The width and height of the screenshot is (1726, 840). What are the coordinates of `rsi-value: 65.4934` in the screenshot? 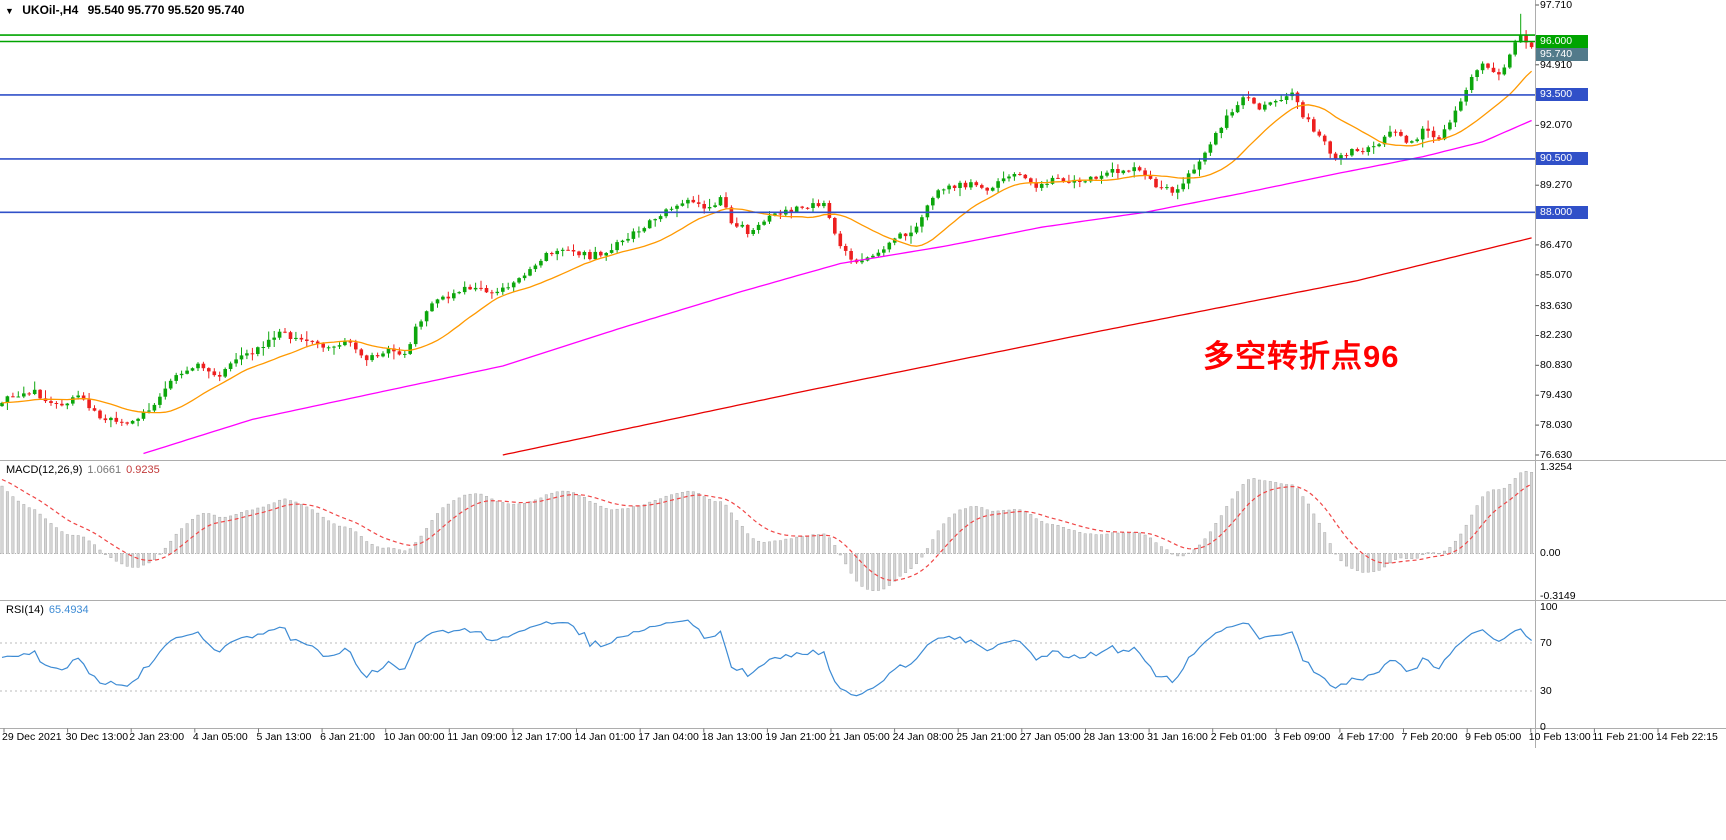 It's located at (68, 610).